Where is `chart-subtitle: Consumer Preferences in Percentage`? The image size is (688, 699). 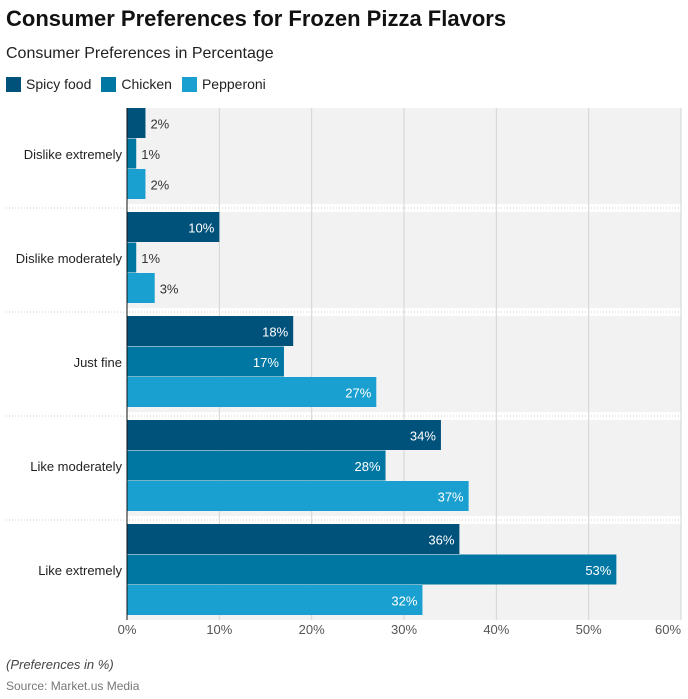 chart-subtitle: Consumer Preferences in Percentage is located at coordinates (140, 53).